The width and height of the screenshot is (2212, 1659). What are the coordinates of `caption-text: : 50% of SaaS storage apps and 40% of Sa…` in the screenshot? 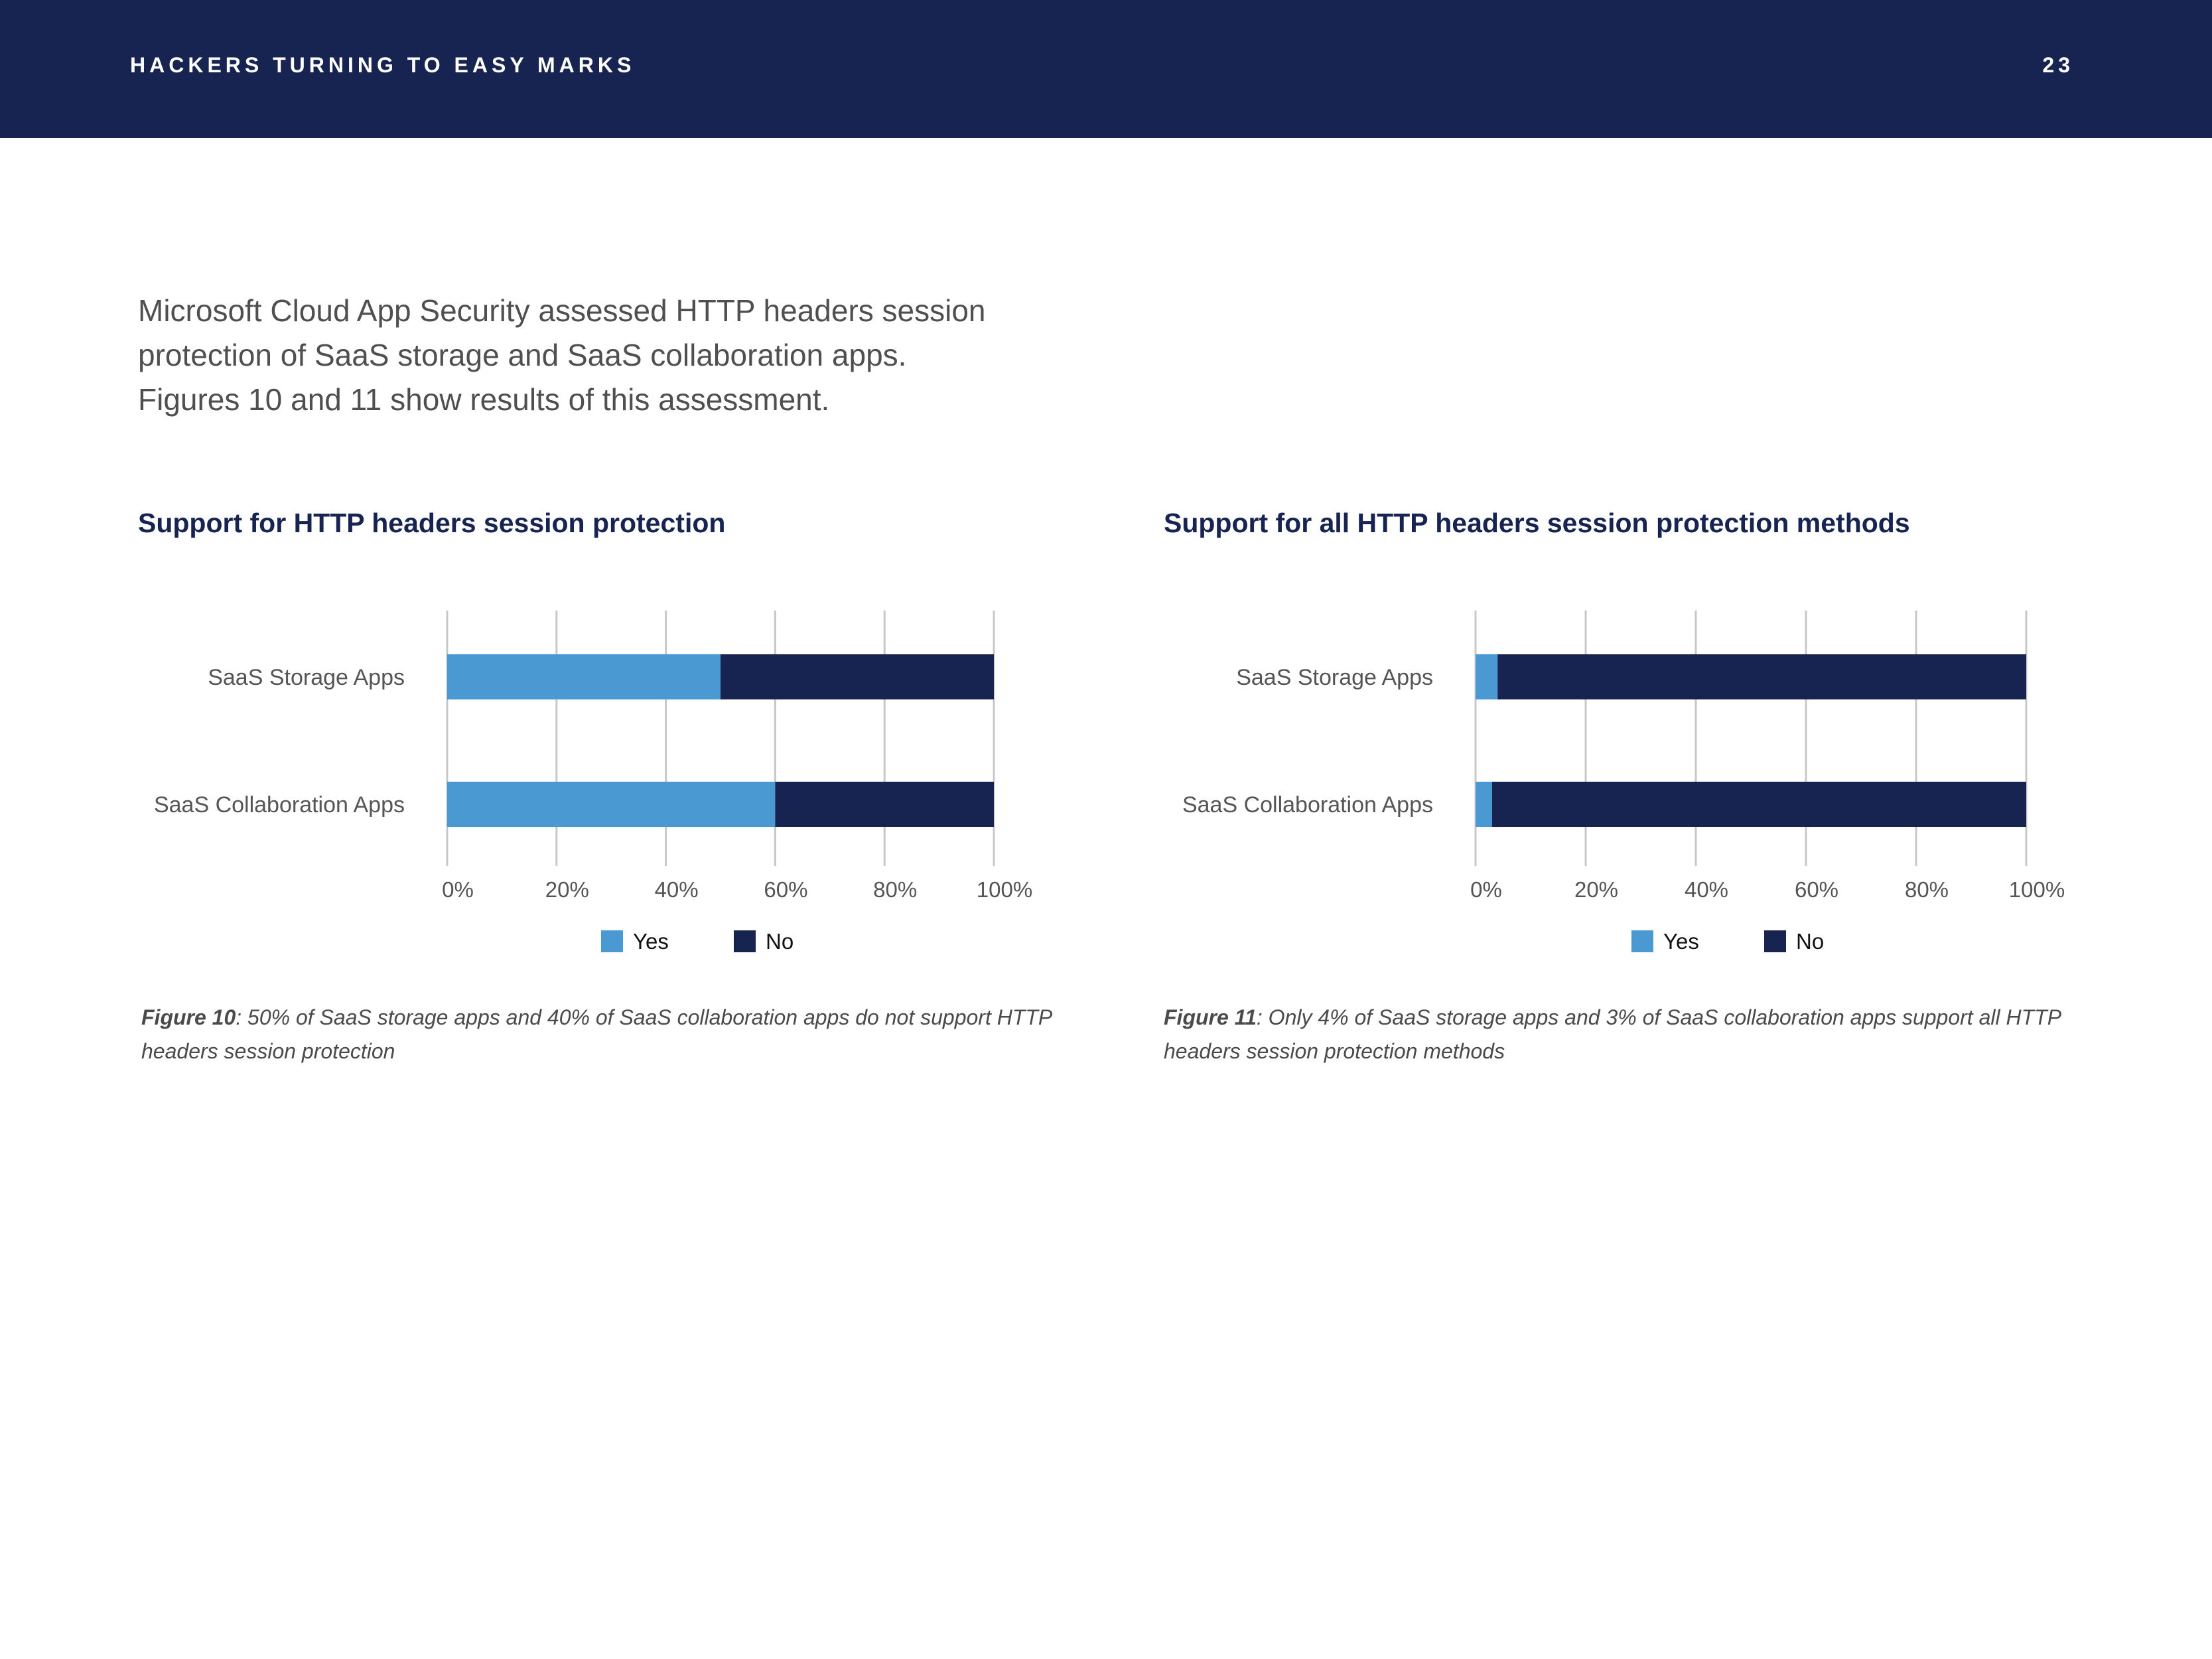 It's located at (596, 1034).